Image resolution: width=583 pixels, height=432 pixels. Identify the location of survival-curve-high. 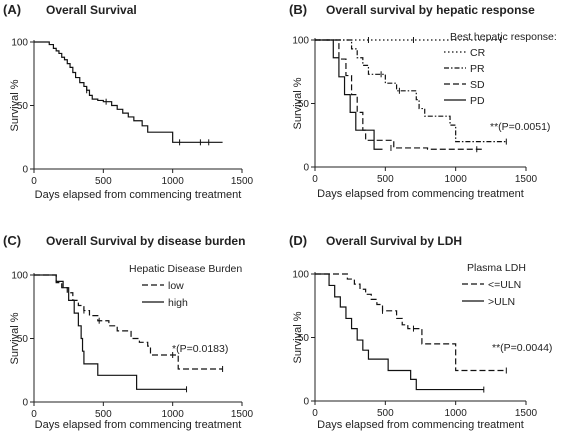
(110, 332).